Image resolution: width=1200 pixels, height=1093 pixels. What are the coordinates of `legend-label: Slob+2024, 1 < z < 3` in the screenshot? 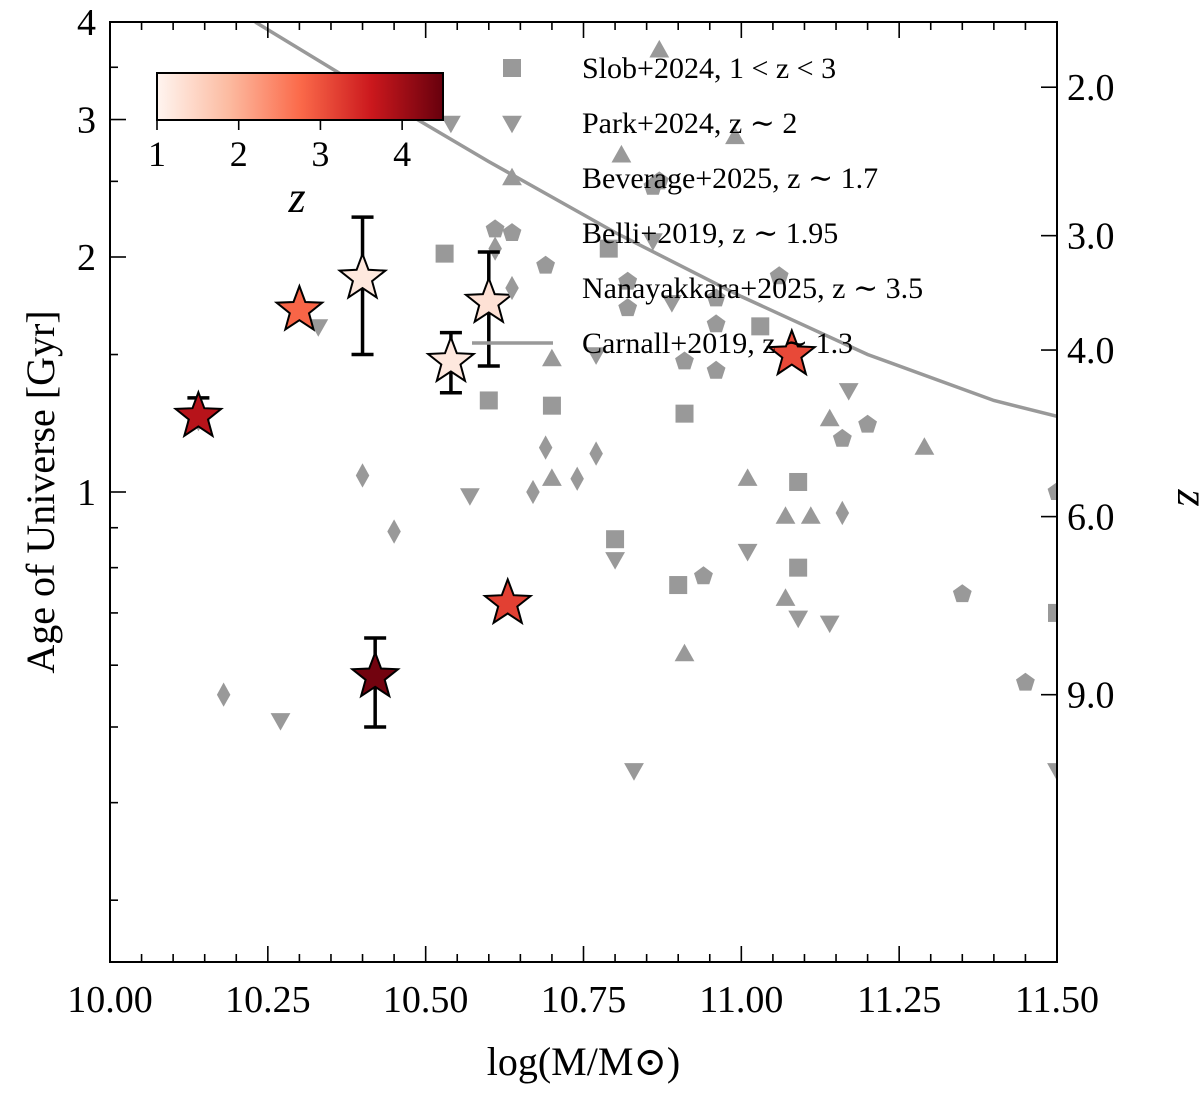 It's located at (709, 68).